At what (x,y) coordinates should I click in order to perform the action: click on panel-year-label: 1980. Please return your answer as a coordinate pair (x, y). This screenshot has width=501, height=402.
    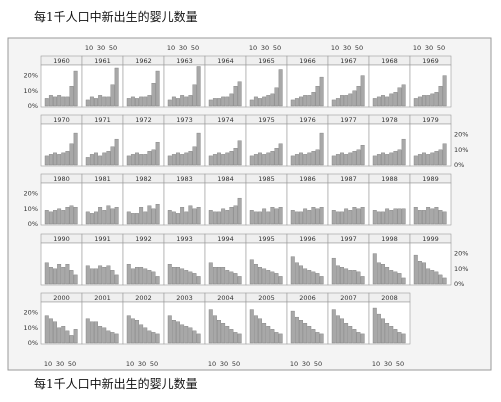
    Looking at the image, I should click on (61, 179).